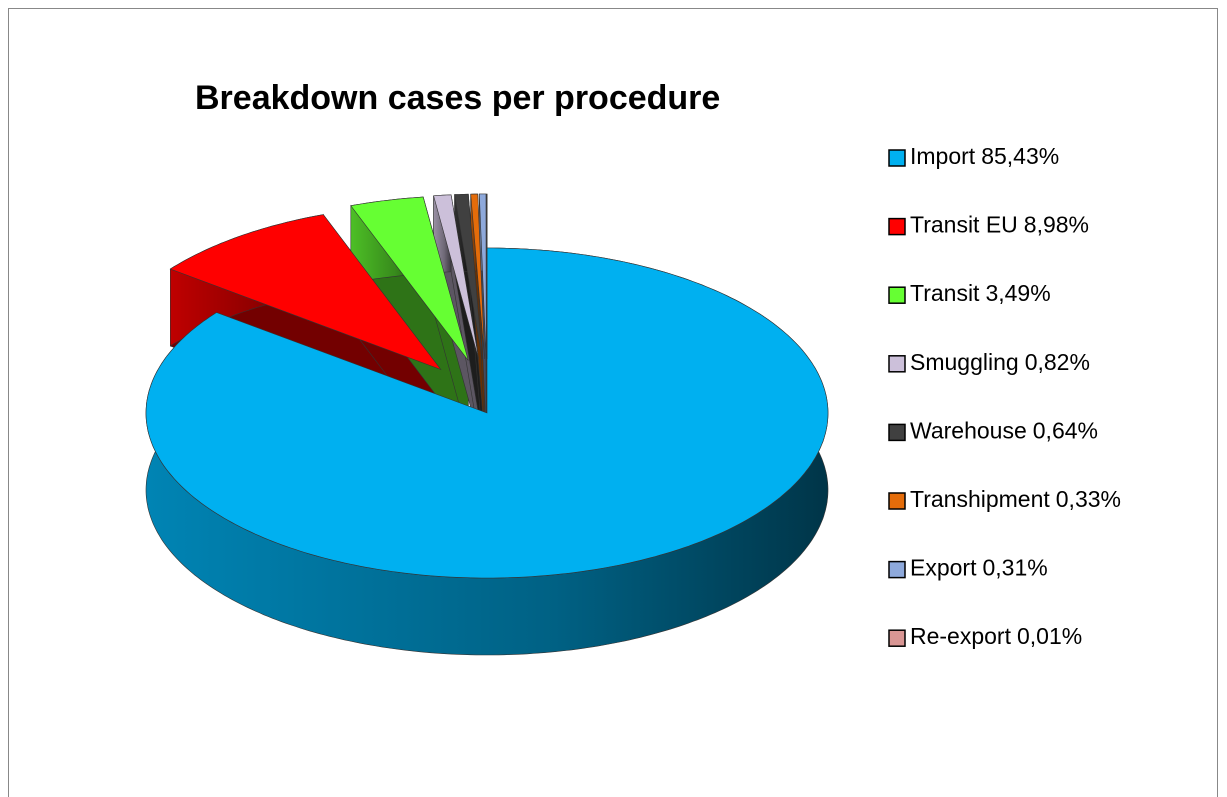  Describe the element at coordinates (979, 568) in the screenshot. I see `legend-label: Export 0,31%` at that location.